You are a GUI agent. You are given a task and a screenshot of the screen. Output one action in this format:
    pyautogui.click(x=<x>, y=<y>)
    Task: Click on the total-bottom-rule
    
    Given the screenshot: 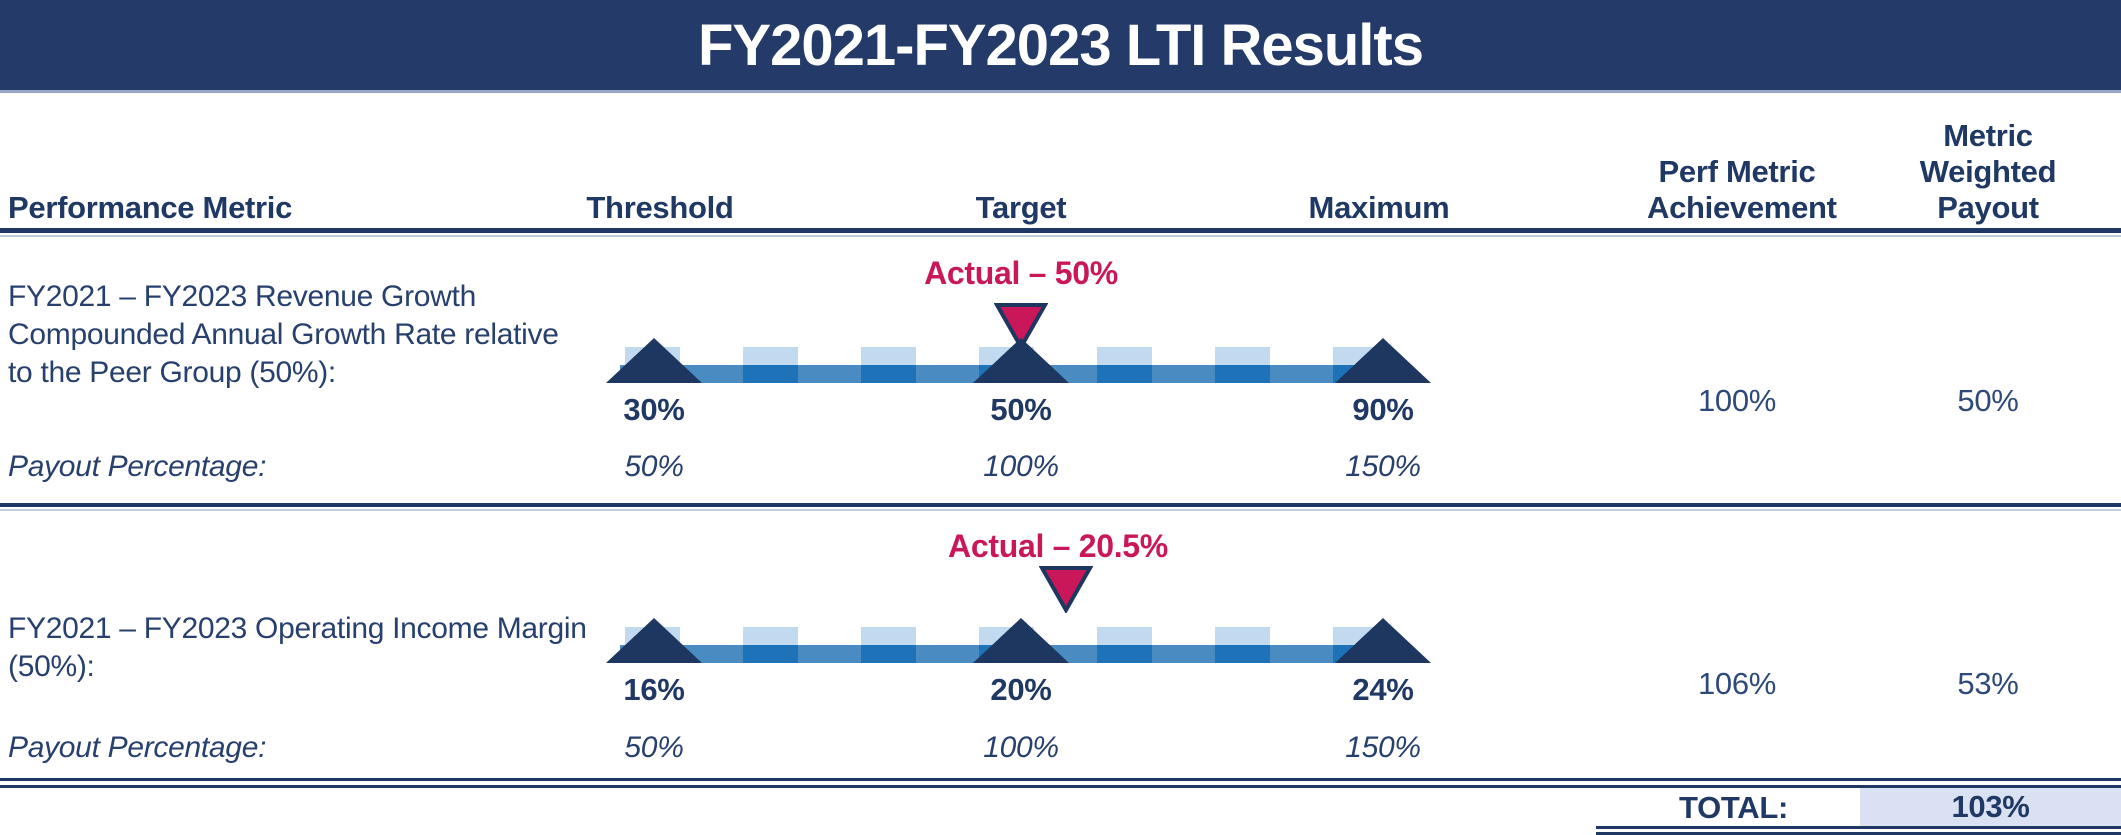 What is the action you would take?
    pyautogui.click(x=1858, y=830)
    